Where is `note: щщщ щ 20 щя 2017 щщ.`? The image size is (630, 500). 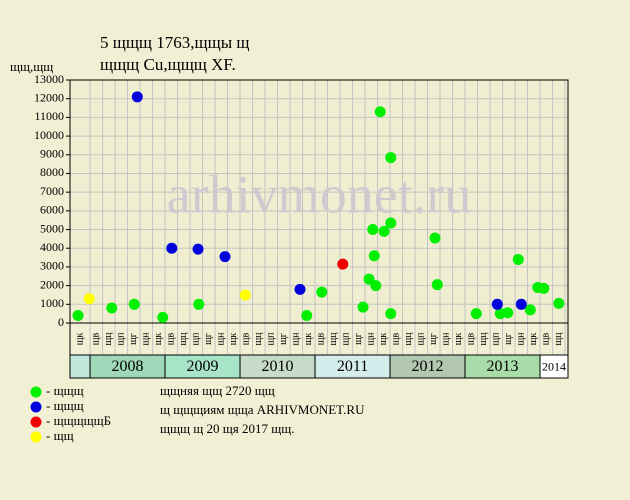 note: щщщ щ 20 щя 2017 щщ. is located at coordinates (227, 428).